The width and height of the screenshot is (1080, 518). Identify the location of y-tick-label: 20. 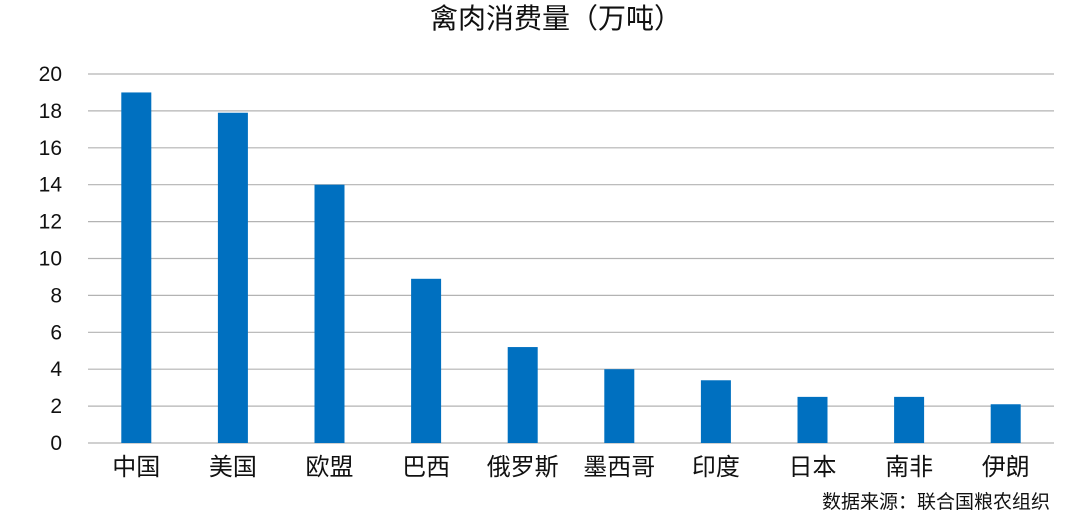
(50, 74).